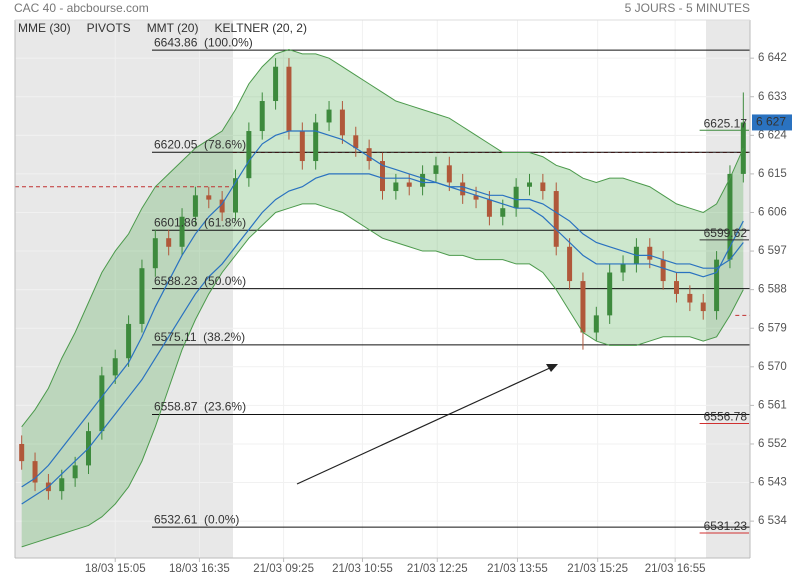 This screenshot has height=580, width=800. I want to click on fib-label: 6643.86 (100.0%), so click(203, 42).